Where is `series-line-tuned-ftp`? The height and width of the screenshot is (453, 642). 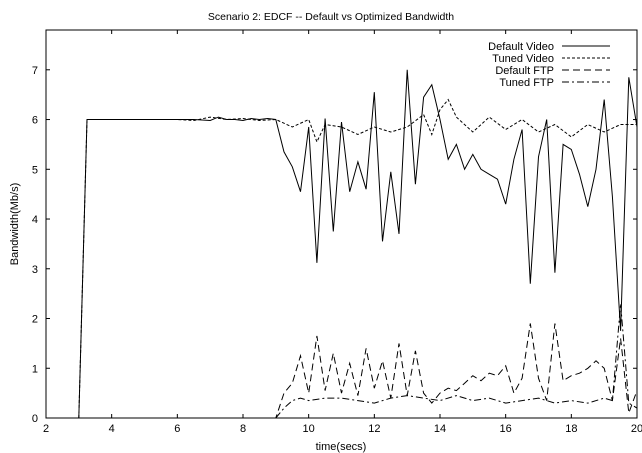 series-line-tuned-ftp is located at coordinates (456, 361).